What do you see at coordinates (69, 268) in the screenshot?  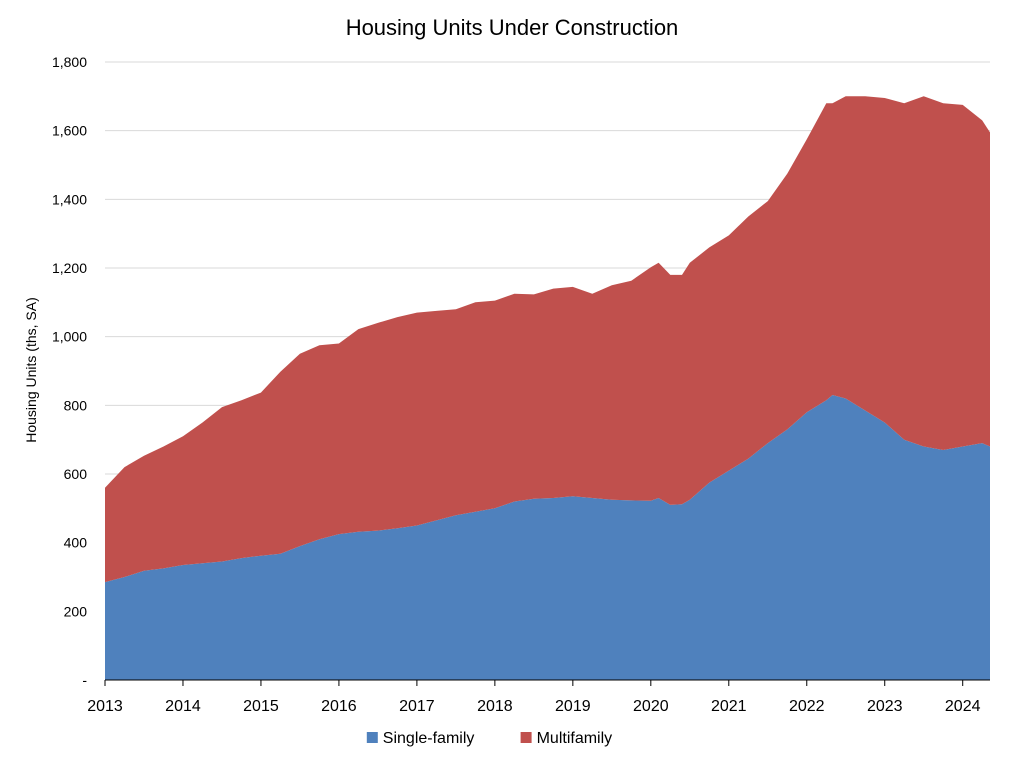 I see `y-tick-label: 1,200` at bounding box center [69, 268].